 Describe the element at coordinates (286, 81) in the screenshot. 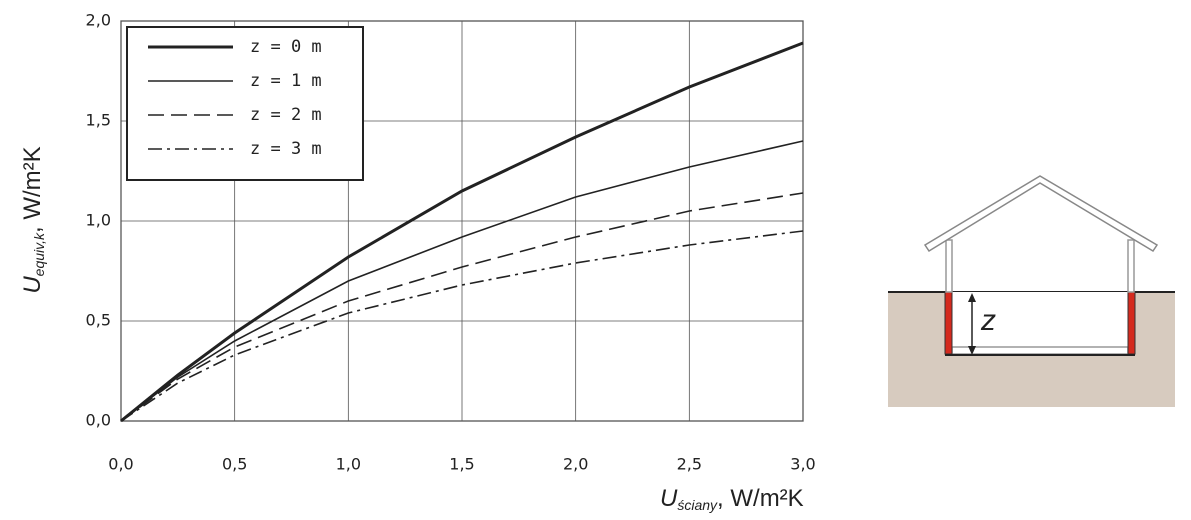

I see `legend-label: z = 1 m` at that location.